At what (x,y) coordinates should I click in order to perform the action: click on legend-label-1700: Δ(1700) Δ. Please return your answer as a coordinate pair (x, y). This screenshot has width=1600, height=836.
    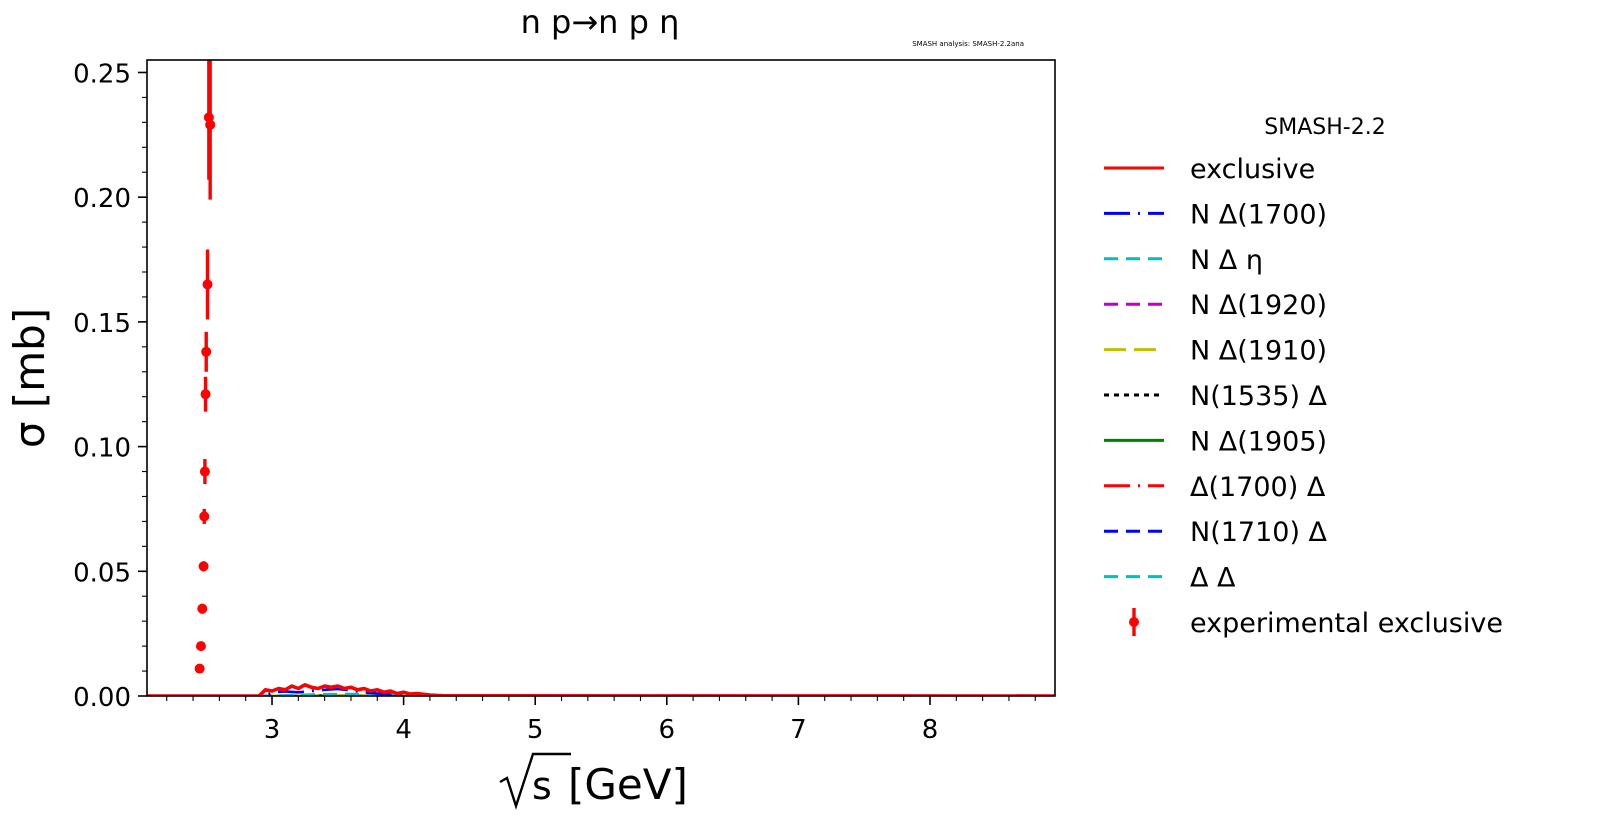
    Looking at the image, I should click on (1258, 487).